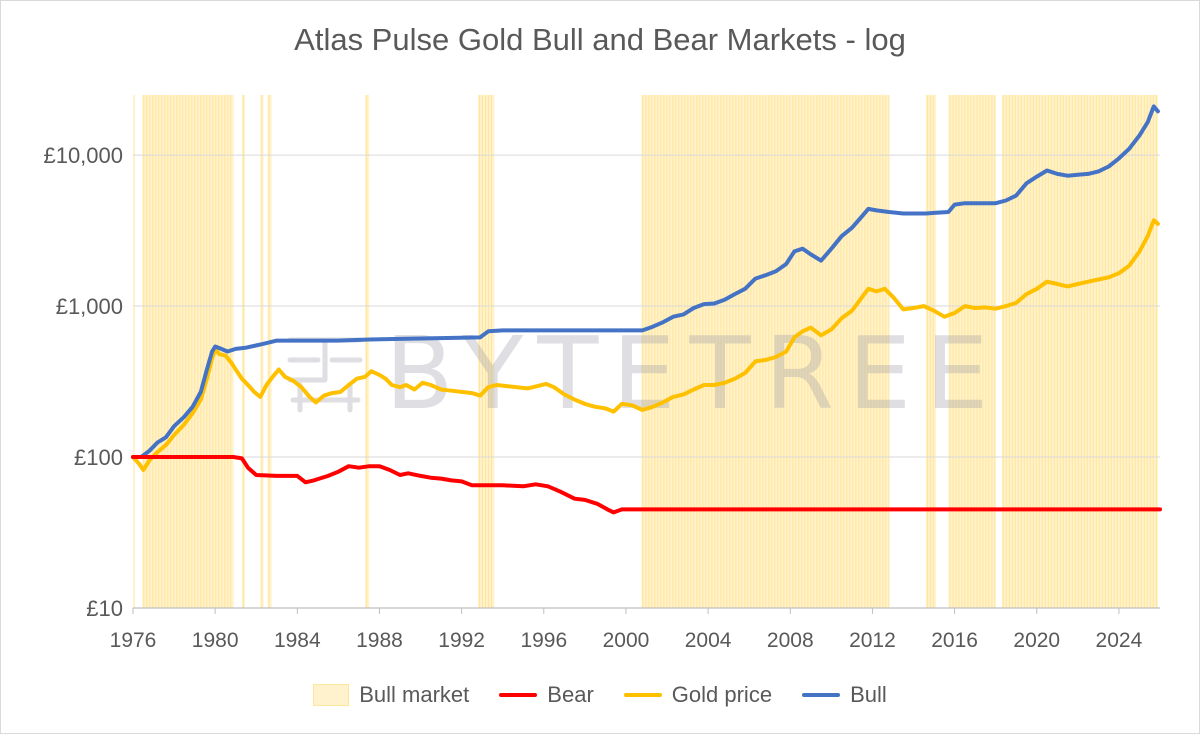 Image resolution: width=1200 pixels, height=734 pixels. What do you see at coordinates (626, 640) in the screenshot?
I see `x-tick-label: 2000` at bounding box center [626, 640].